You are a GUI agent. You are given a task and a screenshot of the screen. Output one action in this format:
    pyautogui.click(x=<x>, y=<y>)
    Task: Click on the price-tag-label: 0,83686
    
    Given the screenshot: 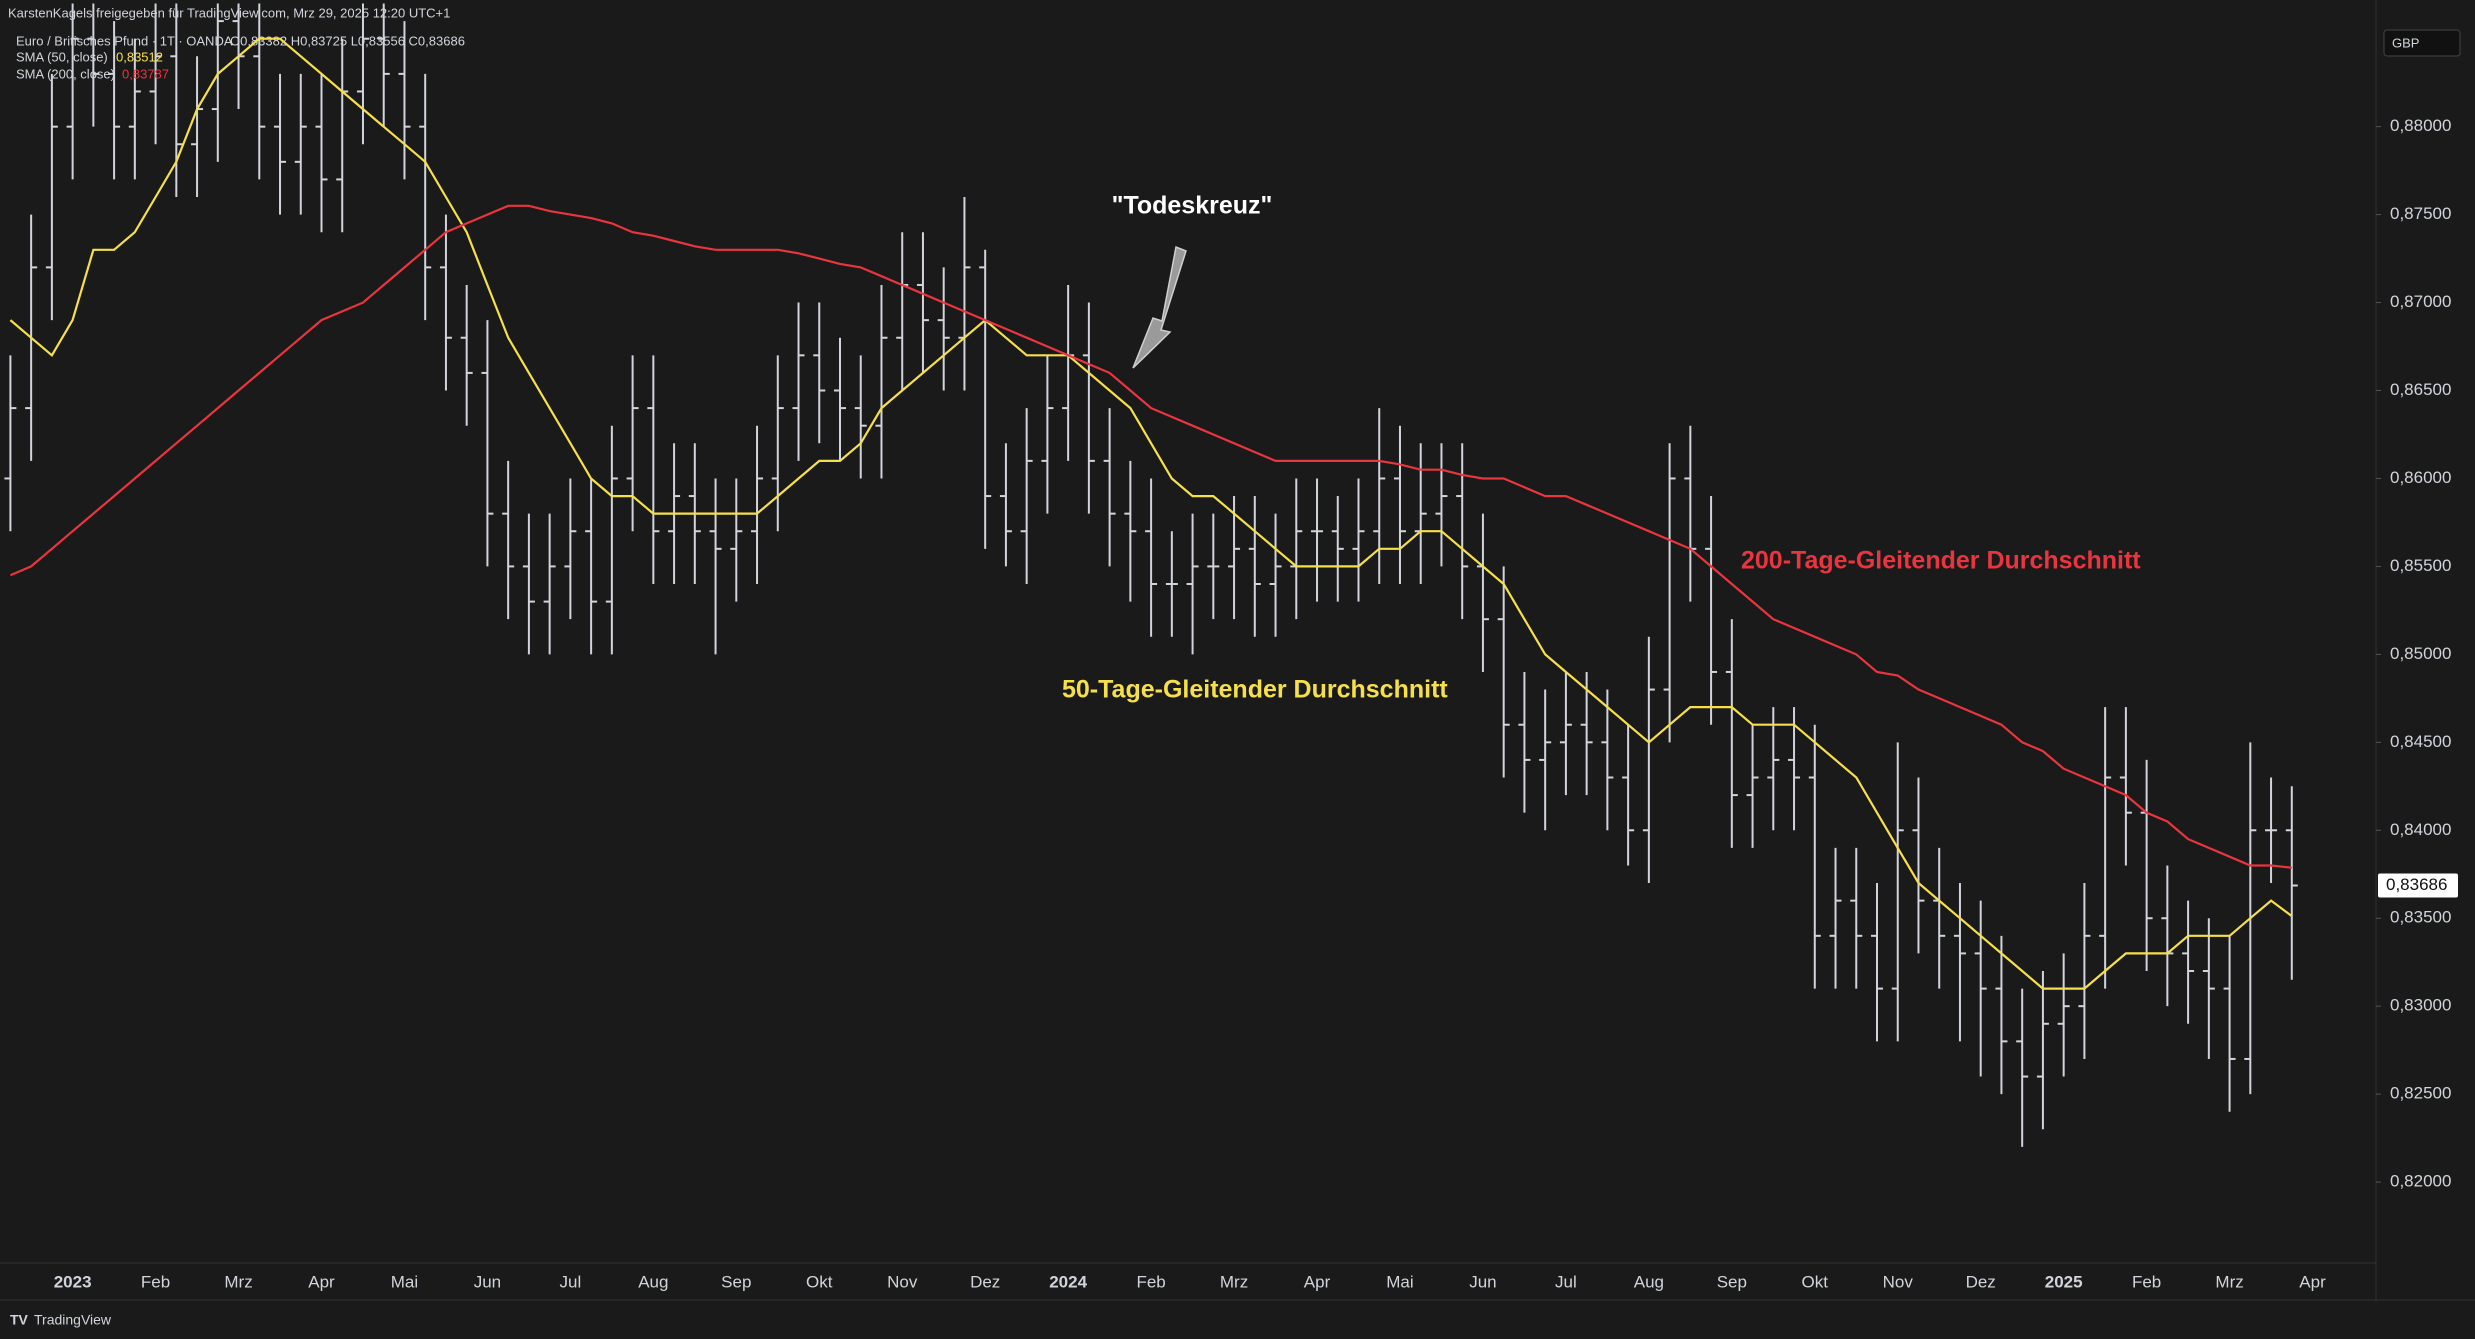 What is the action you would take?
    pyautogui.click(x=2416, y=884)
    